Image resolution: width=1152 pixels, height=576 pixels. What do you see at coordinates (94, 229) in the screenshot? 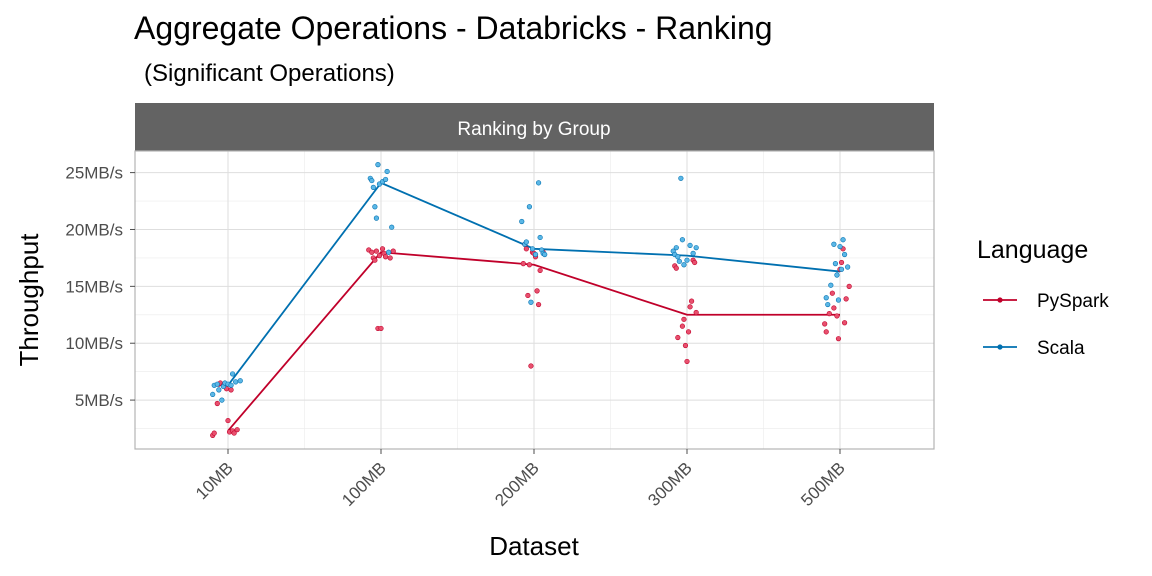
I see `y-tick-label: 20MB/s` at bounding box center [94, 229].